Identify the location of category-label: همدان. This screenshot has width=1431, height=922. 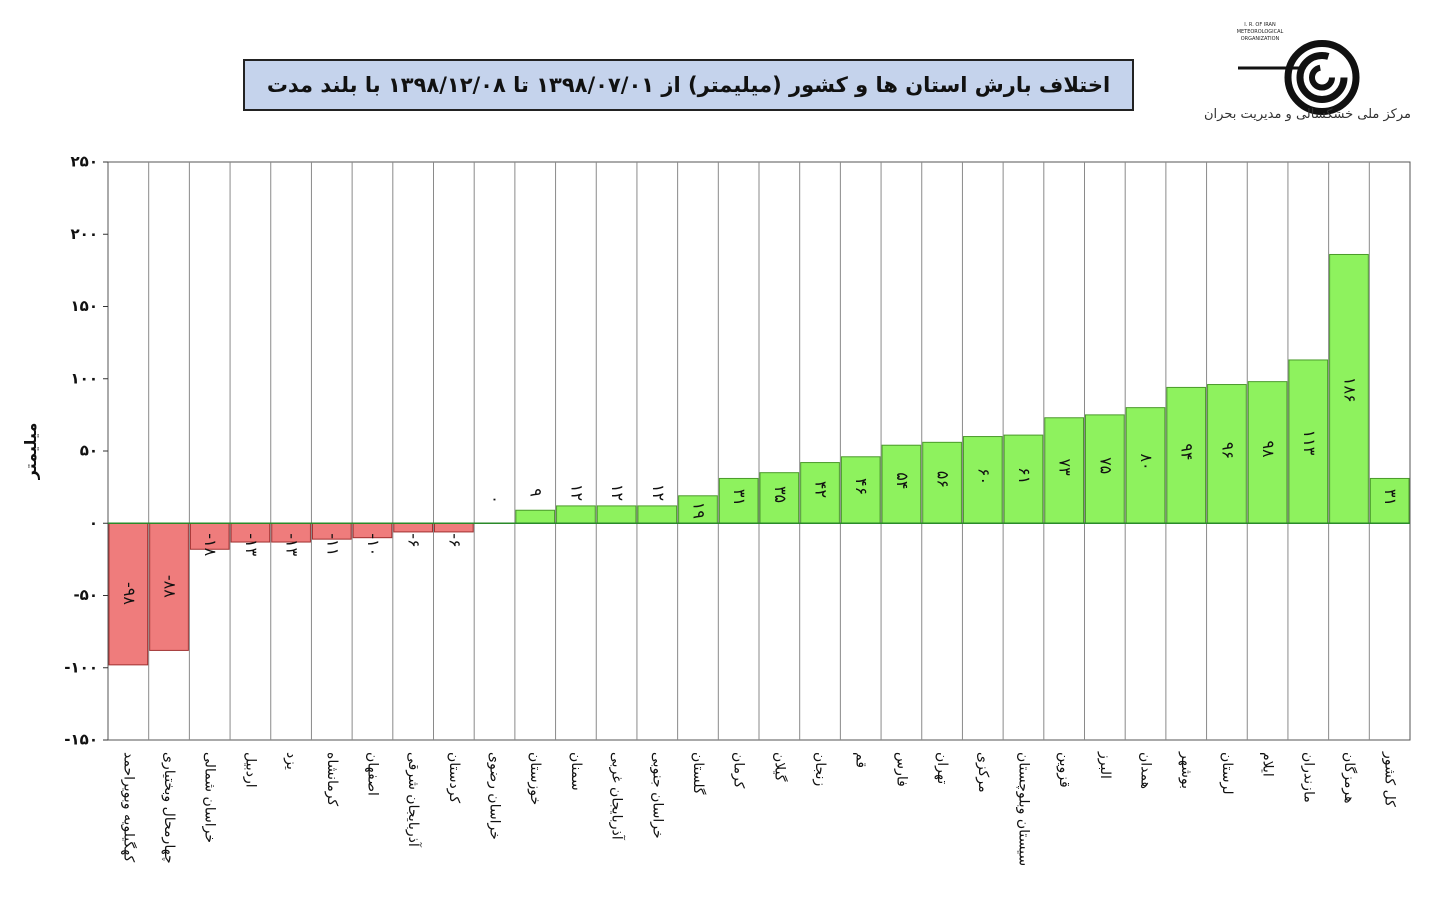
(1146, 770).